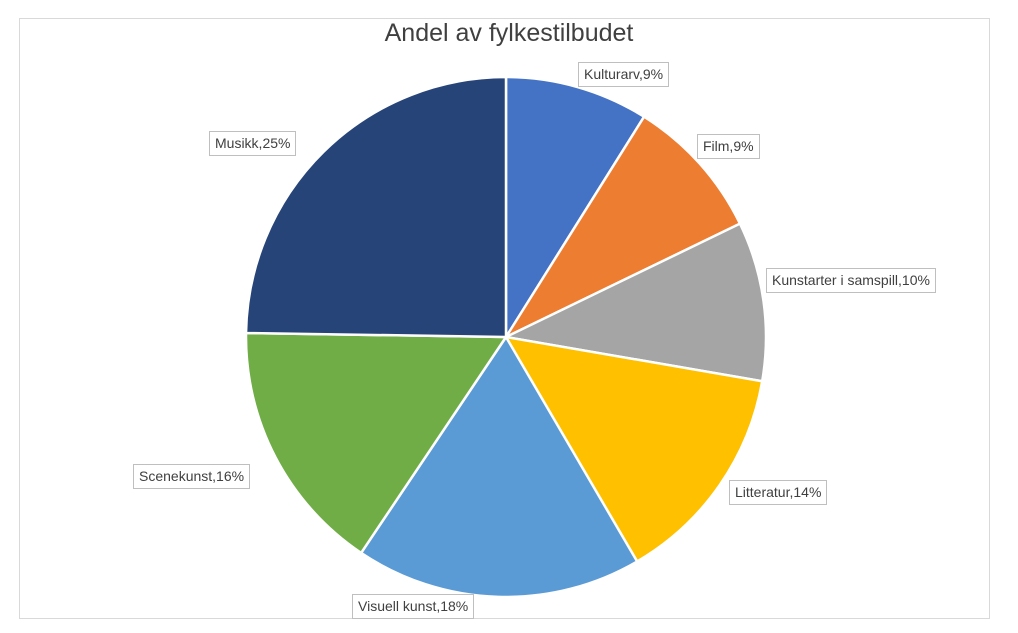  What do you see at coordinates (509, 33) in the screenshot?
I see `chart-title: Andel av fylkestilbudet` at bounding box center [509, 33].